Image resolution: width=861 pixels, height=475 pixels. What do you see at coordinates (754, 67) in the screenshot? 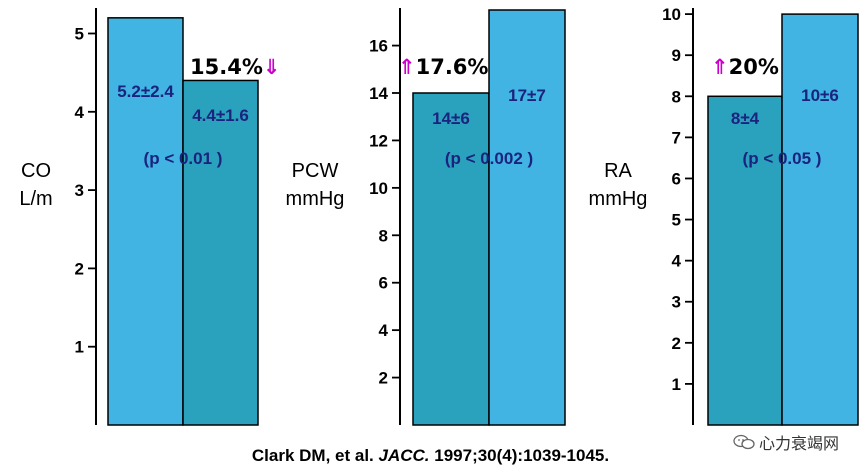
I see `change-percent: 20%` at bounding box center [754, 67].